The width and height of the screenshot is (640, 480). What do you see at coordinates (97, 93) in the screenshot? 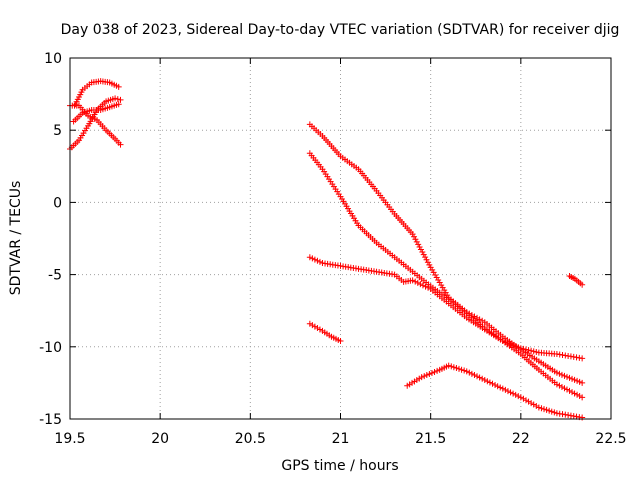
I see `series-arc-d` at bounding box center [97, 93].